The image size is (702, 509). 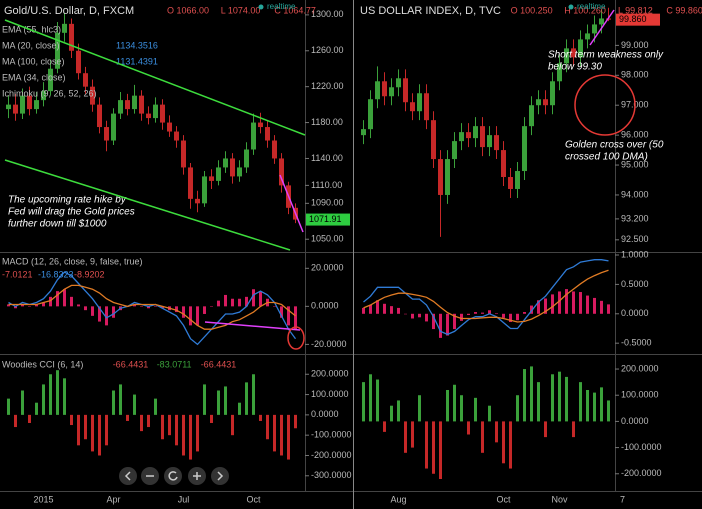 What do you see at coordinates (532, 10) in the screenshot?
I see `ohlc-label: O 100.250` at bounding box center [532, 10].